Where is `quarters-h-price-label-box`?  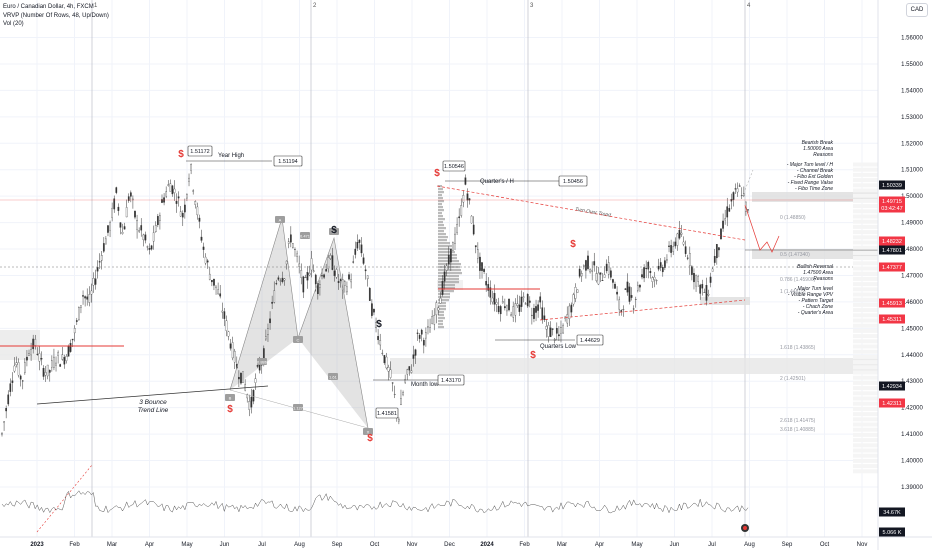 quarters-h-price-label-box is located at coordinates (573, 181).